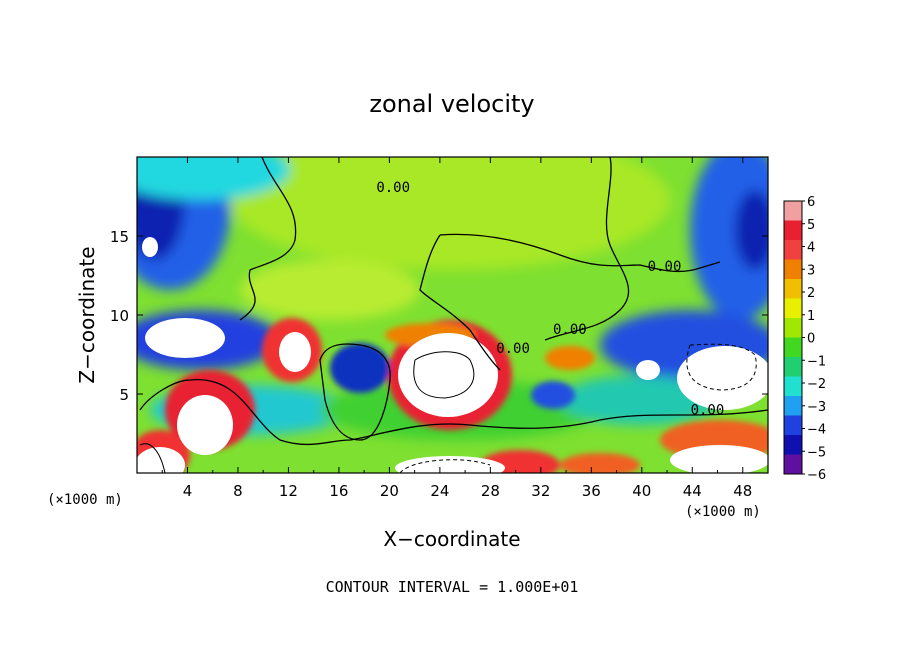  What do you see at coordinates (641, 491) in the screenshot?
I see `x-tick-label: 40` at bounding box center [641, 491].